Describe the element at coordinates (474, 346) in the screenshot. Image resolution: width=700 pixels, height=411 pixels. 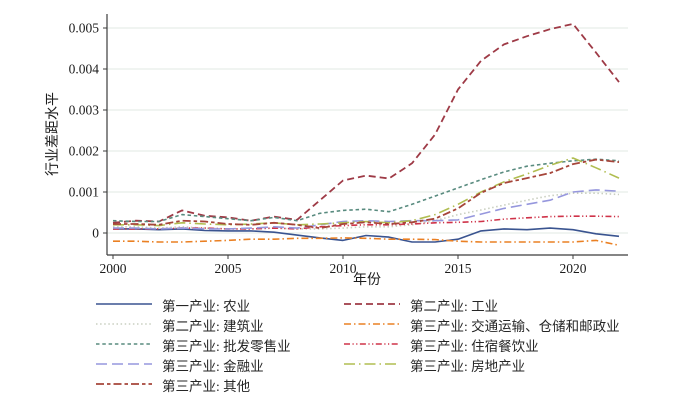
I see `legend-label: 第三产业: 住宿餐饮业` at that location.